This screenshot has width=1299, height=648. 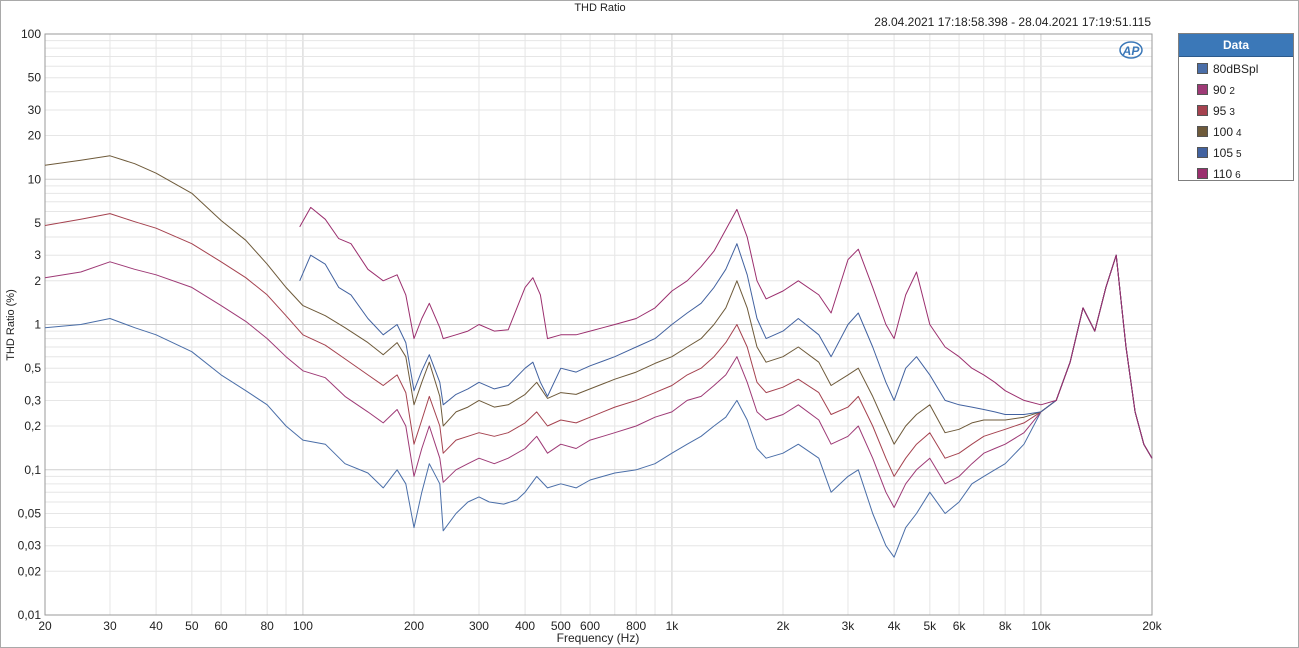 I want to click on legend-label: 110, so click(x=1223, y=173).